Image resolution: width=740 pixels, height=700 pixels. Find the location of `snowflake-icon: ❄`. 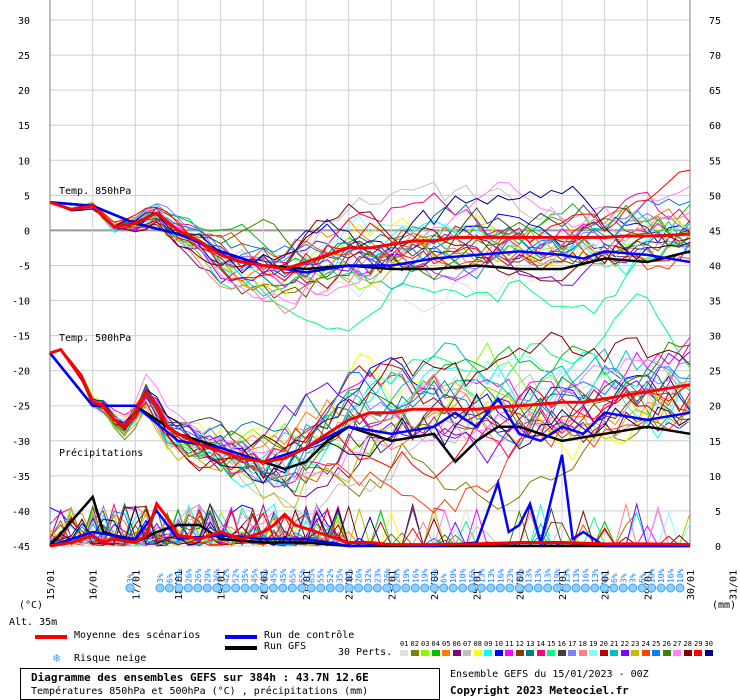

snowflake-icon: ❄ is located at coordinates (57, 658).